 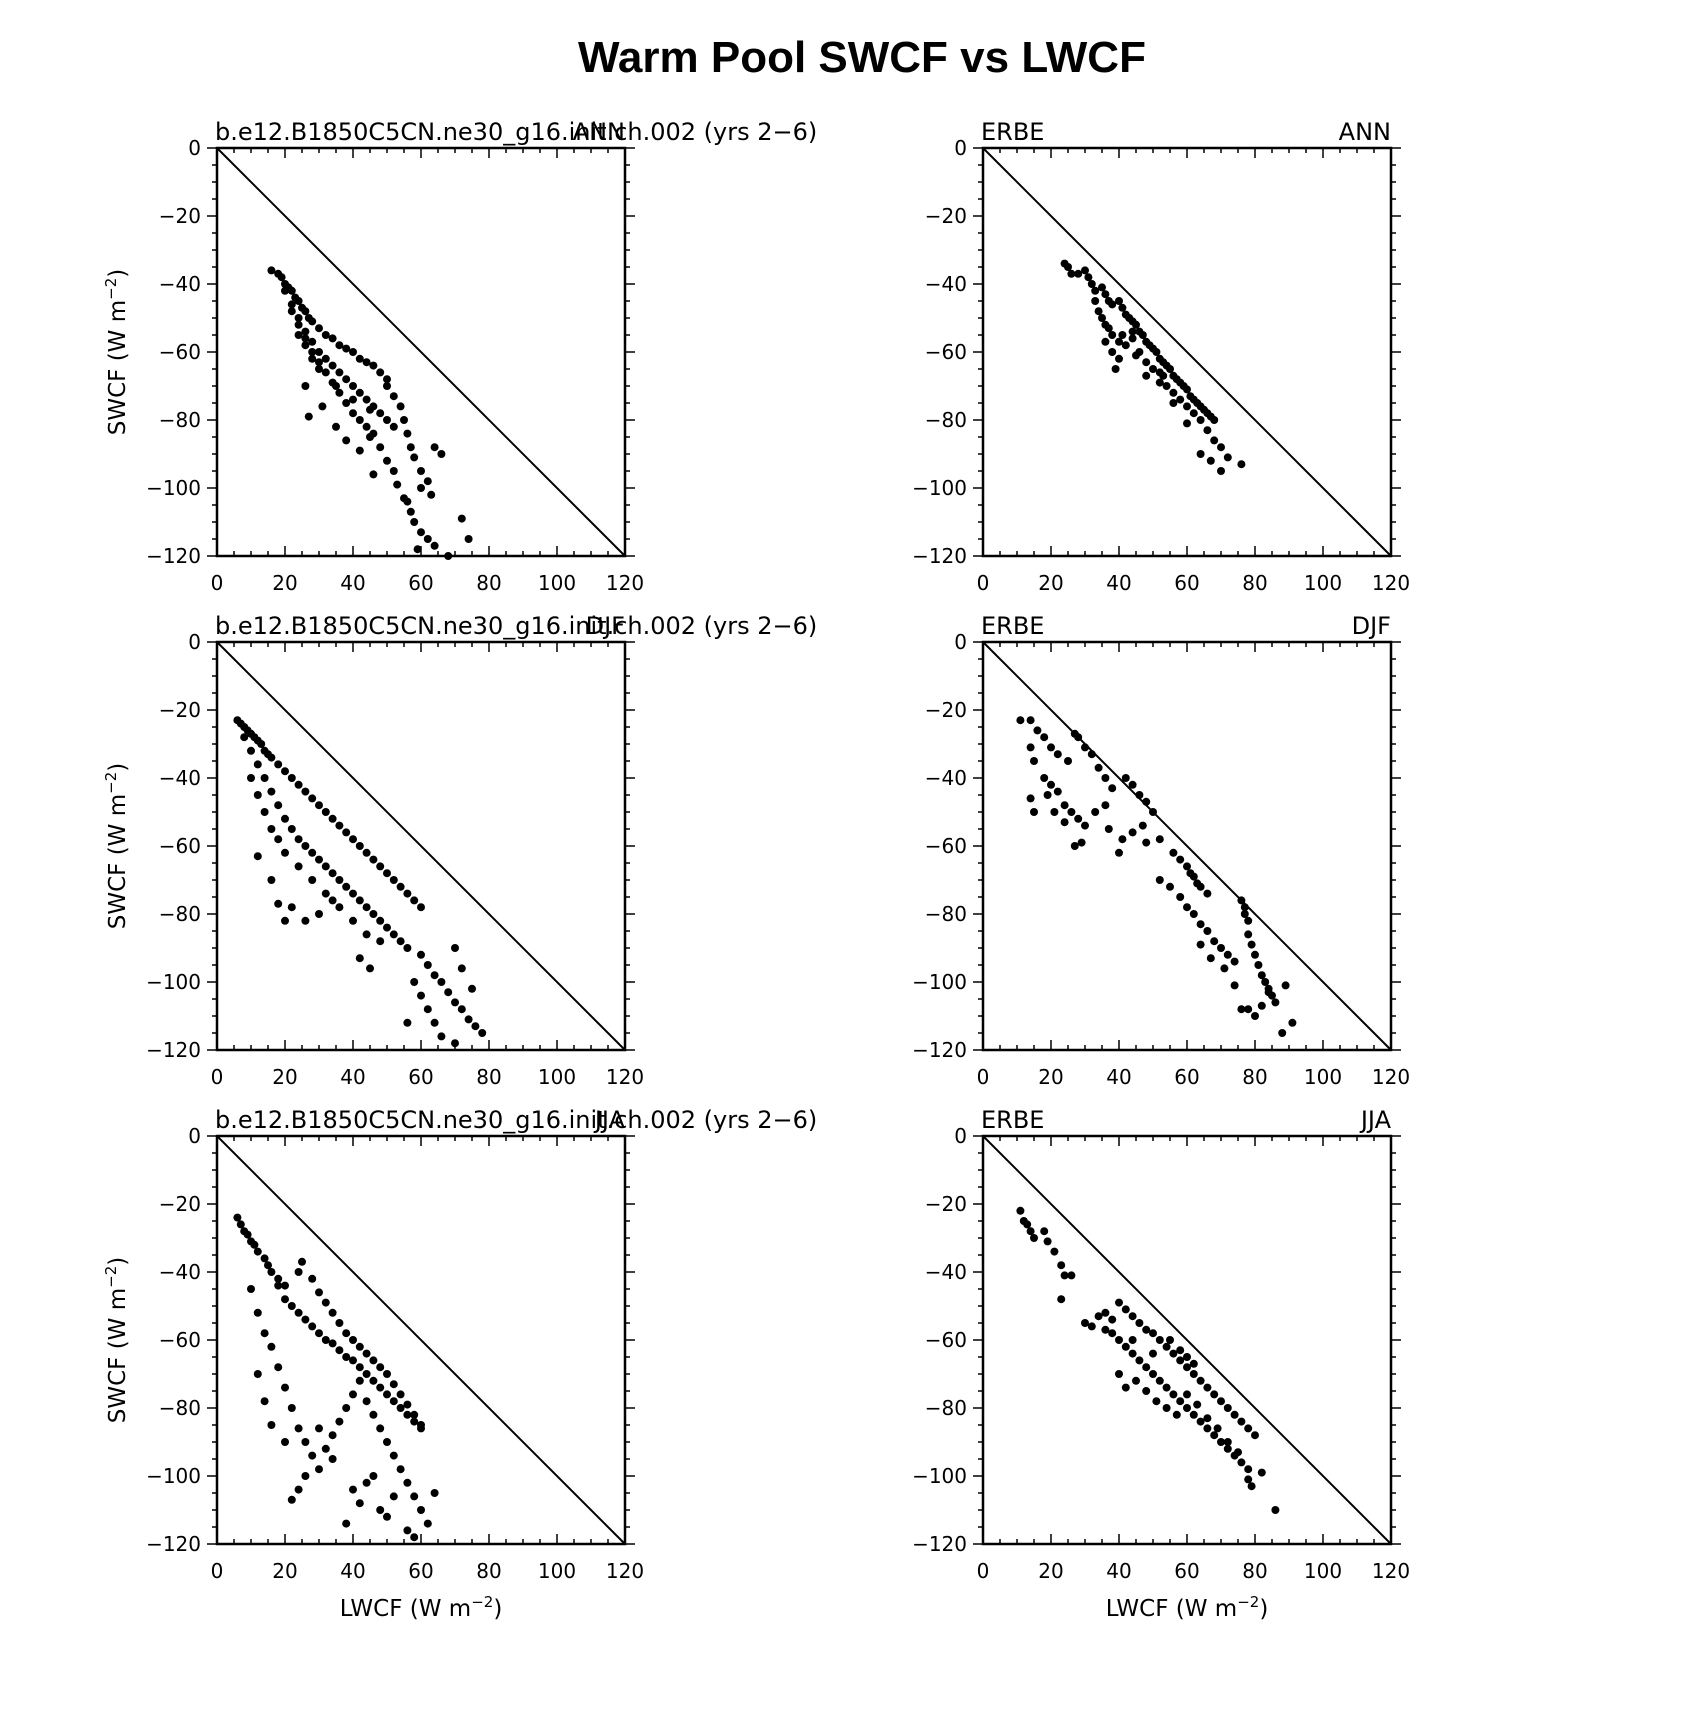 What do you see at coordinates (173, 1050) in the screenshot?
I see `y-tick-label: −120` at bounding box center [173, 1050].